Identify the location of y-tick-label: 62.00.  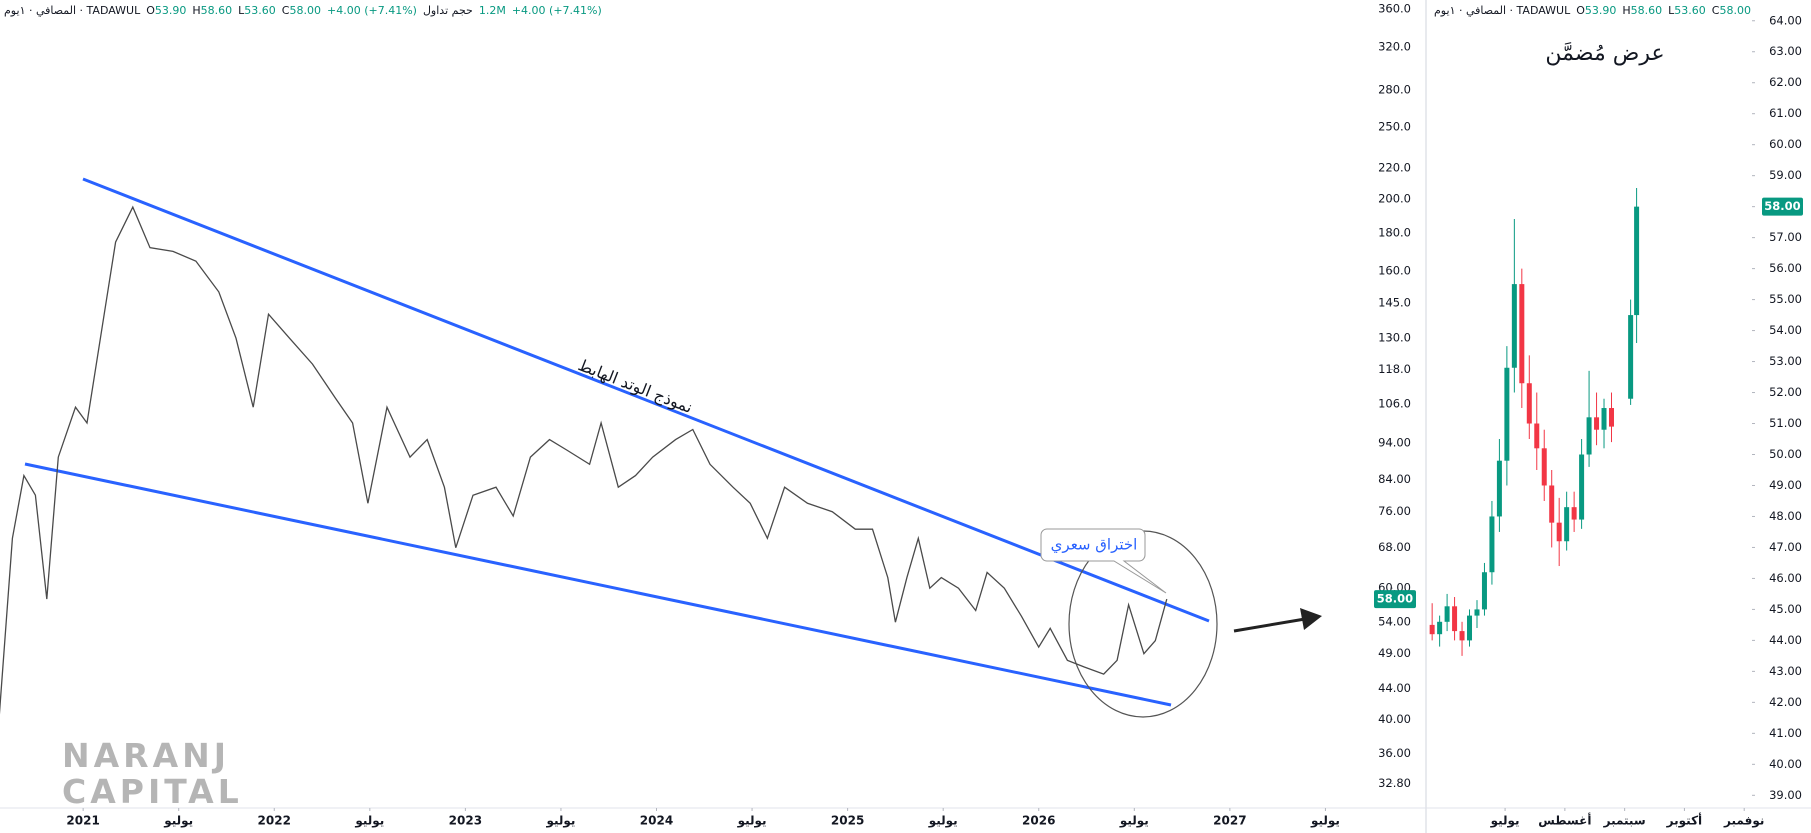
(1785, 82).